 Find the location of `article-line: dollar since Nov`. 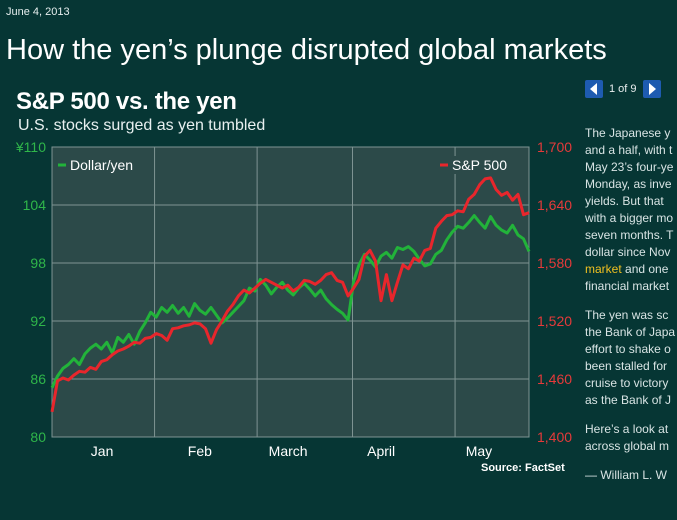

article-line: dollar since Nov is located at coordinates (628, 252).